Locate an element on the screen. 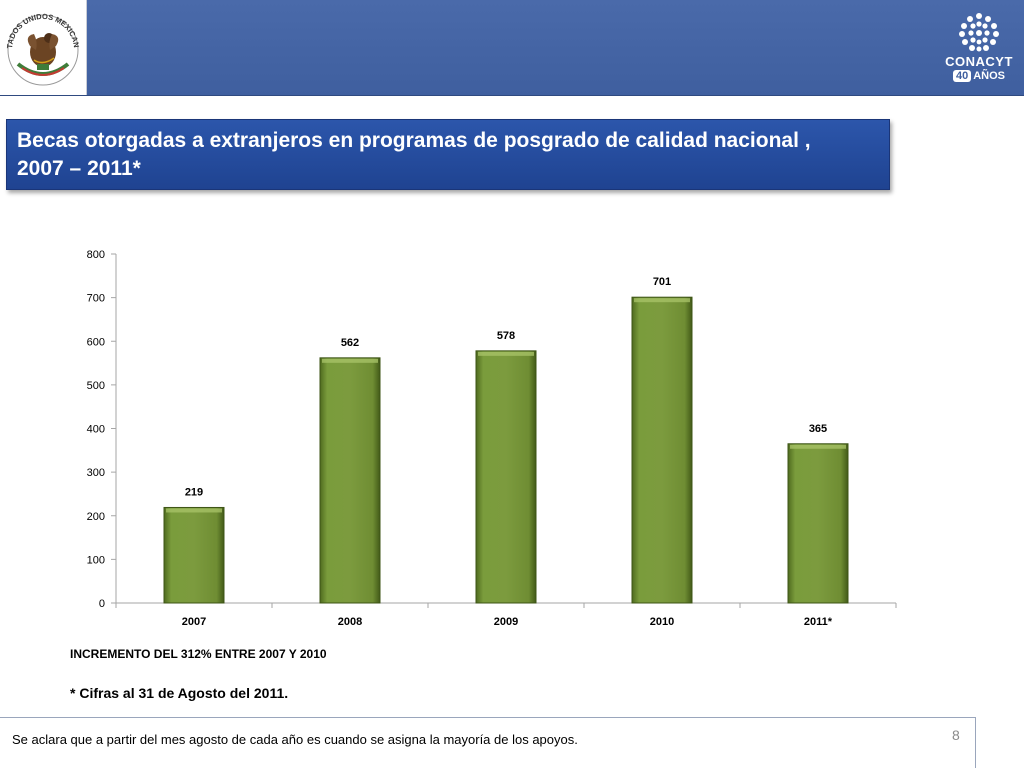 The width and height of the screenshot is (1024, 768). y-tick-label: 0 is located at coordinates (102, 604).